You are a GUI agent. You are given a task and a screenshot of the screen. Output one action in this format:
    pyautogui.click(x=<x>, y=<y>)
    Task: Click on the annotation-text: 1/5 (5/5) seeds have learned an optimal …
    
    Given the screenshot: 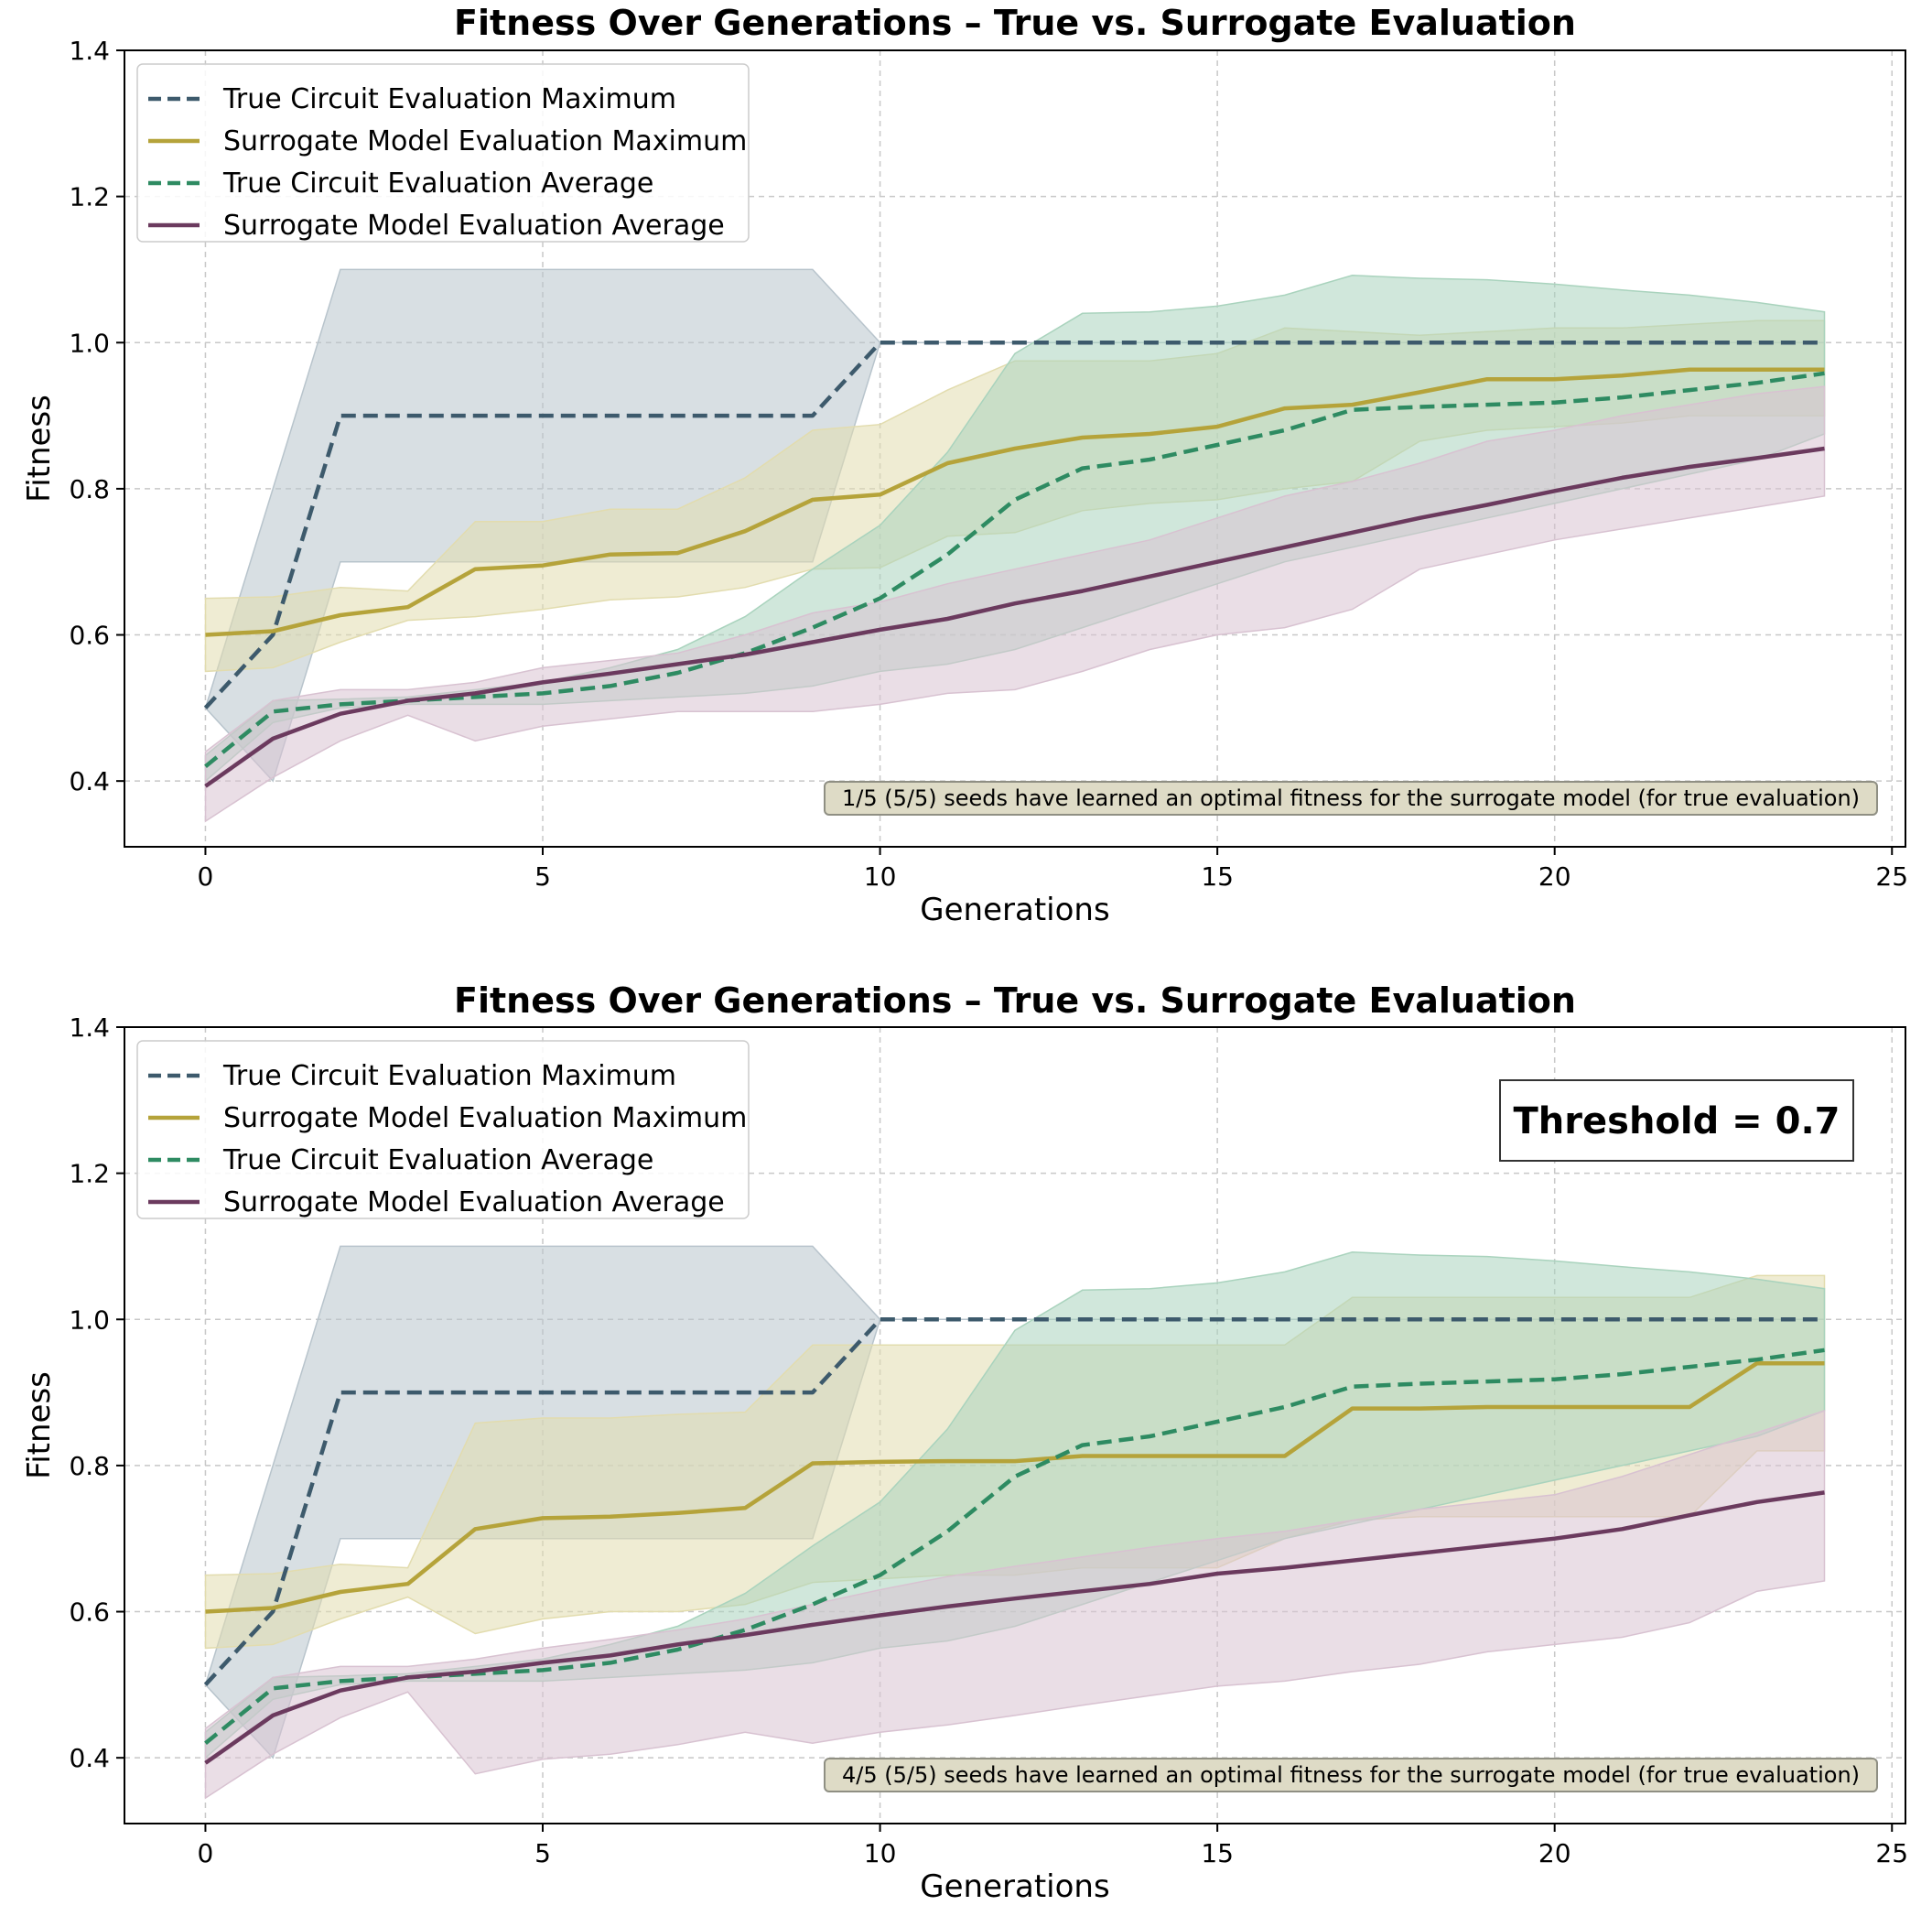 What is the action you would take?
    pyautogui.click(x=1351, y=798)
    